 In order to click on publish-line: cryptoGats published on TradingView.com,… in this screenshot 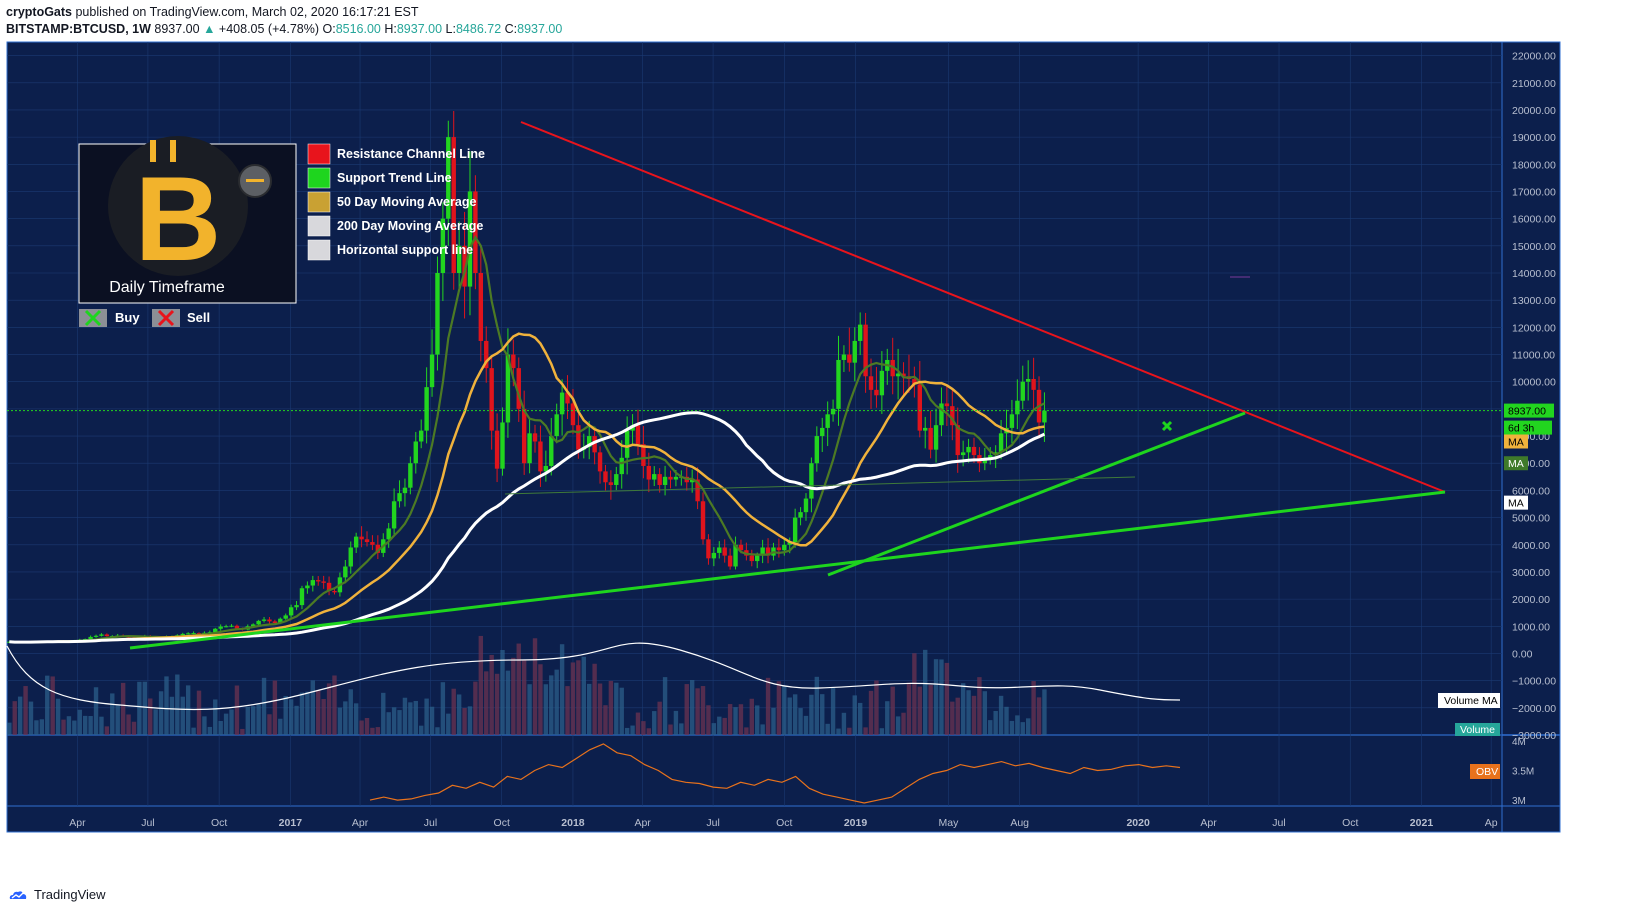, I will do `click(212, 12)`.